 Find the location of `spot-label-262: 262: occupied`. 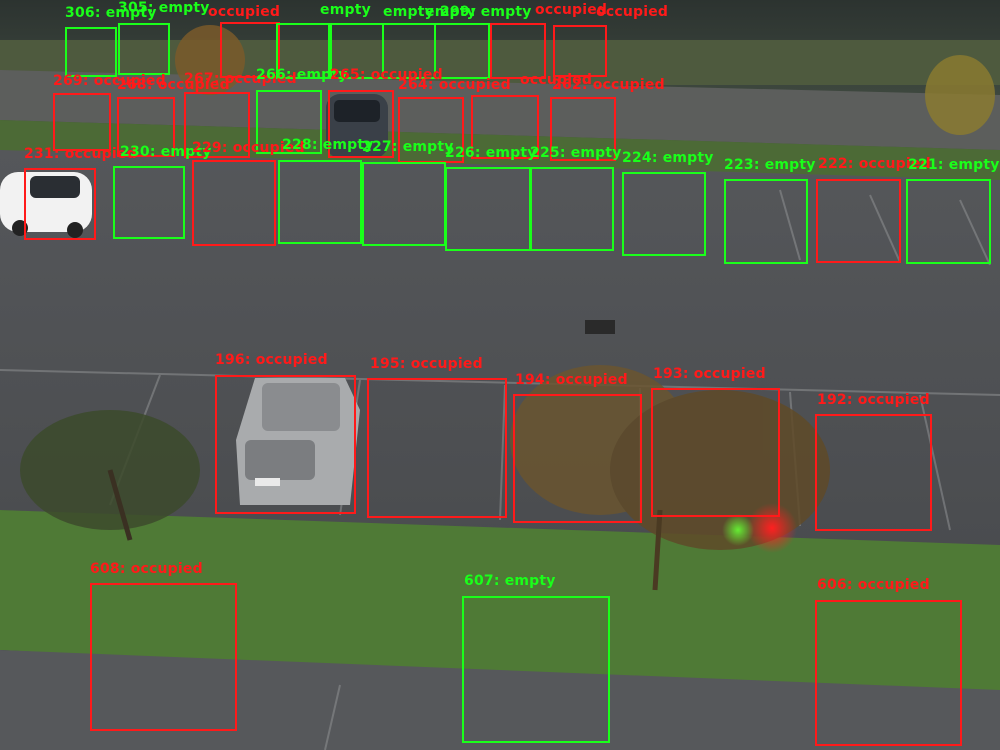

spot-label-262: 262: occupied is located at coordinates (608, 85).